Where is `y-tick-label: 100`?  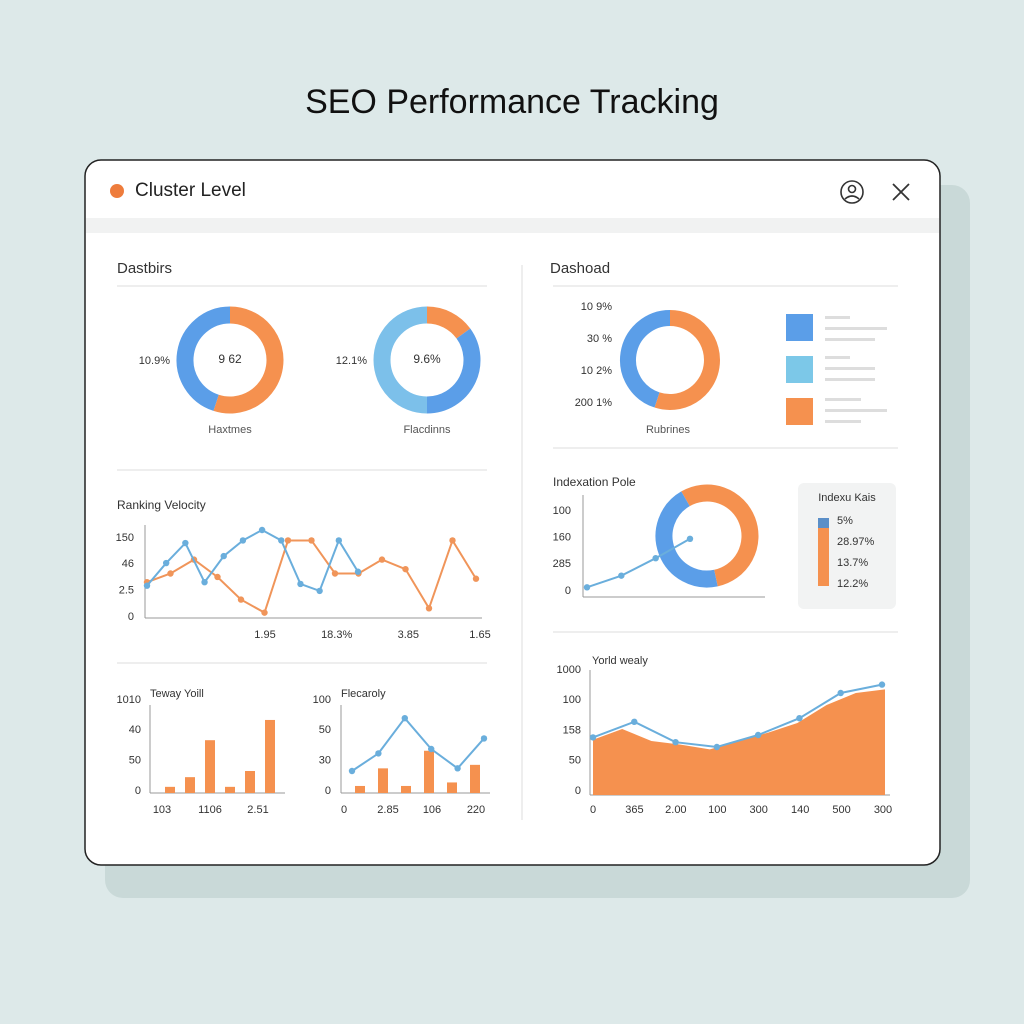 y-tick-label: 100 is located at coordinates (322, 700).